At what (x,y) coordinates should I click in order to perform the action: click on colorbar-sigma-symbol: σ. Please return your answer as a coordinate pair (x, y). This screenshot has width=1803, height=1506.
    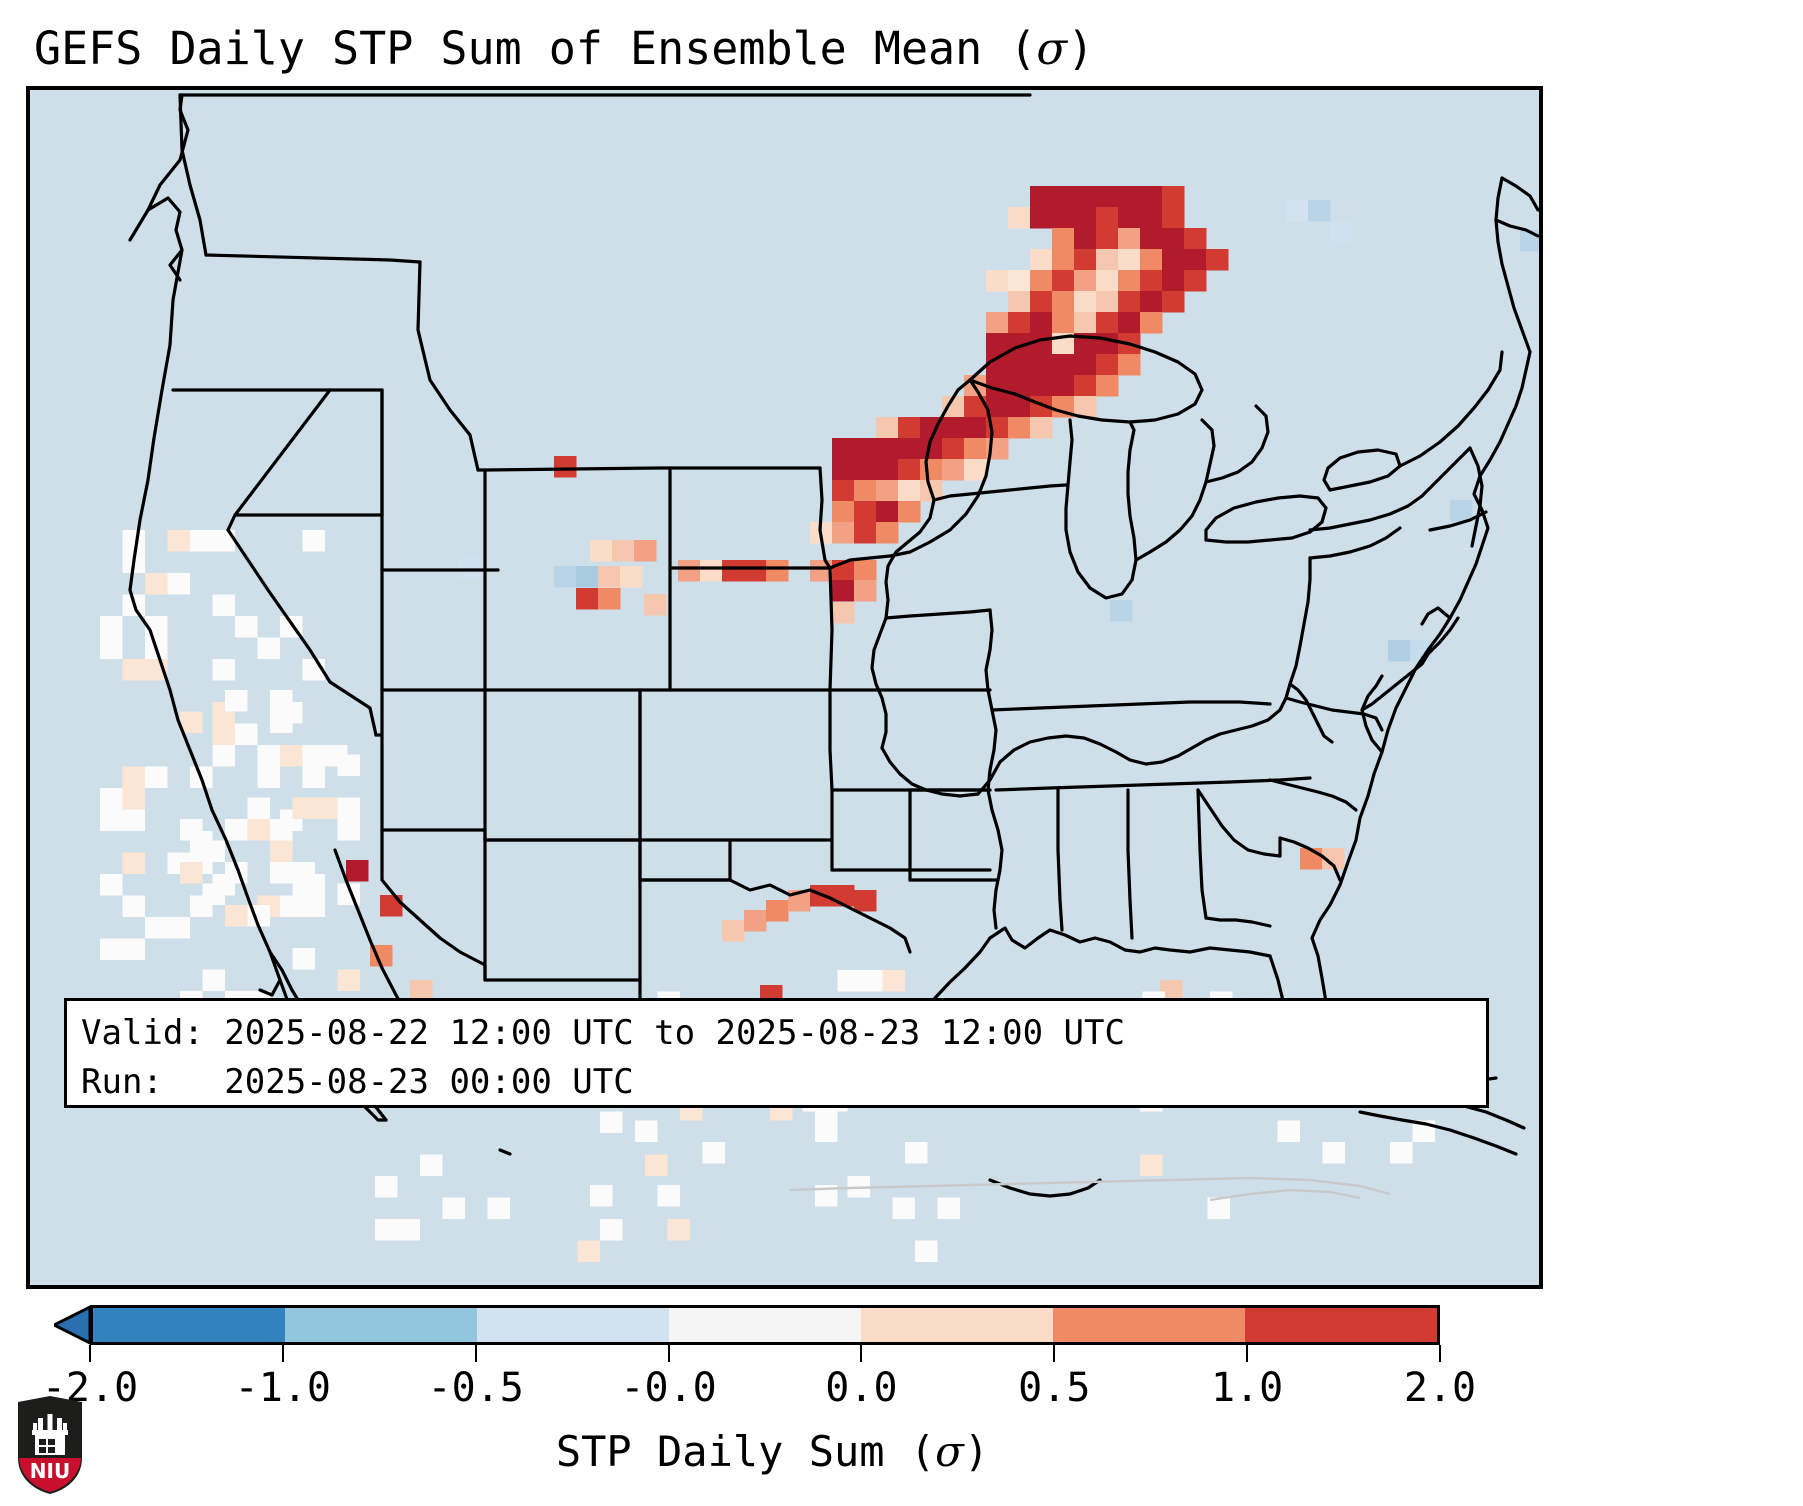
    Looking at the image, I should click on (949, 1451).